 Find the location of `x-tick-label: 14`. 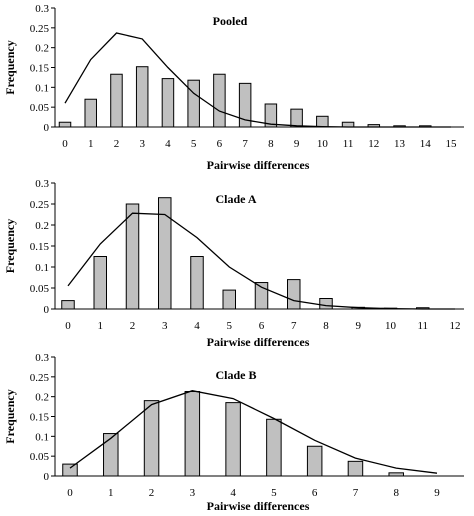

x-tick-label: 14 is located at coordinates (426, 144).